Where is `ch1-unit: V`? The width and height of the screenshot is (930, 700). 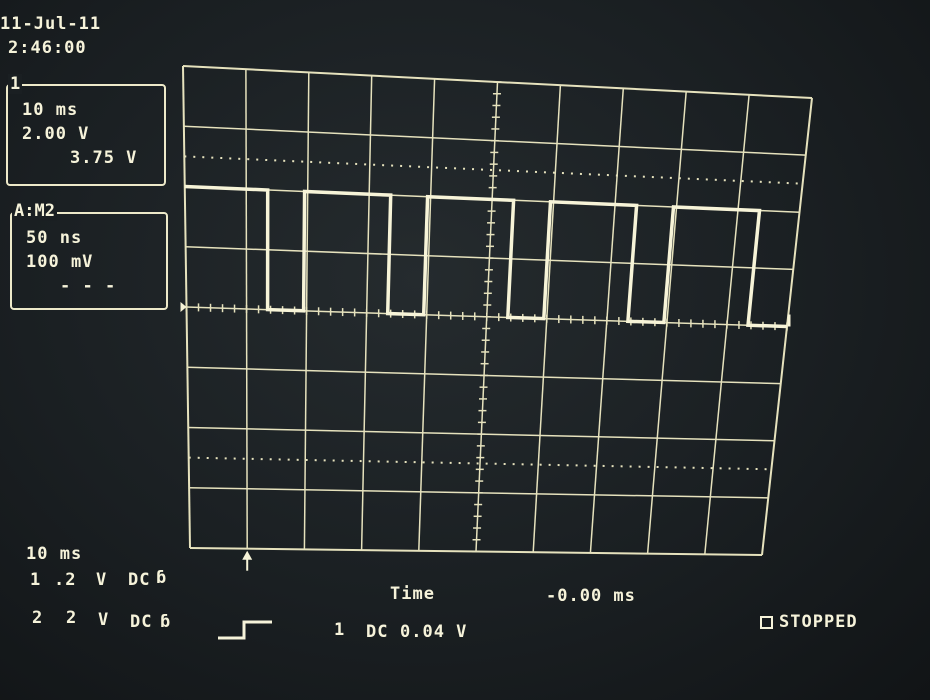
ch1-unit: V is located at coordinates (102, 580).